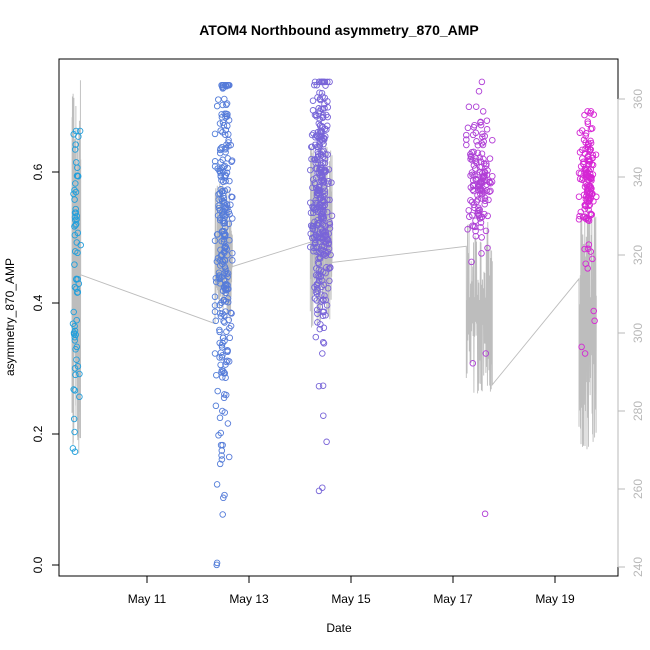 Image resolution: width=650 pixels, height=650 pixels. I want to click on chart-title: ATOM4 Northbound asymmetry_870_AMP, so click(339, 30).